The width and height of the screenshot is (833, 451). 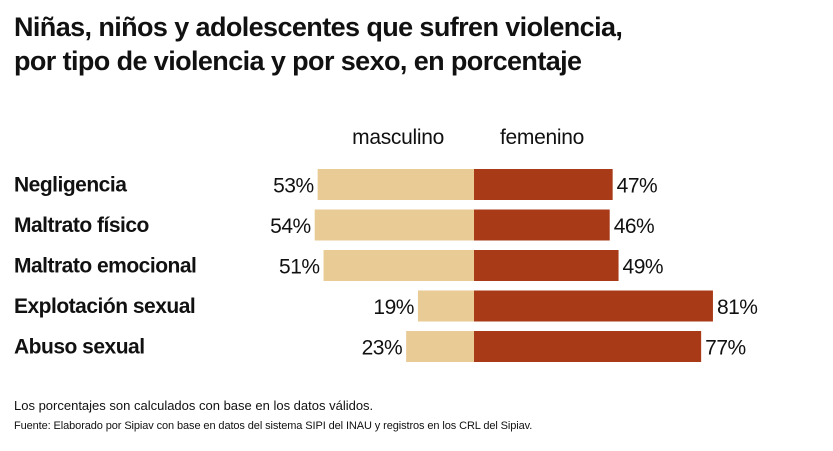 What do you see at coordinates (643, 267) in the screenshot?
I see `value-label-femenino: 49%` at bounding box center [643, 267].